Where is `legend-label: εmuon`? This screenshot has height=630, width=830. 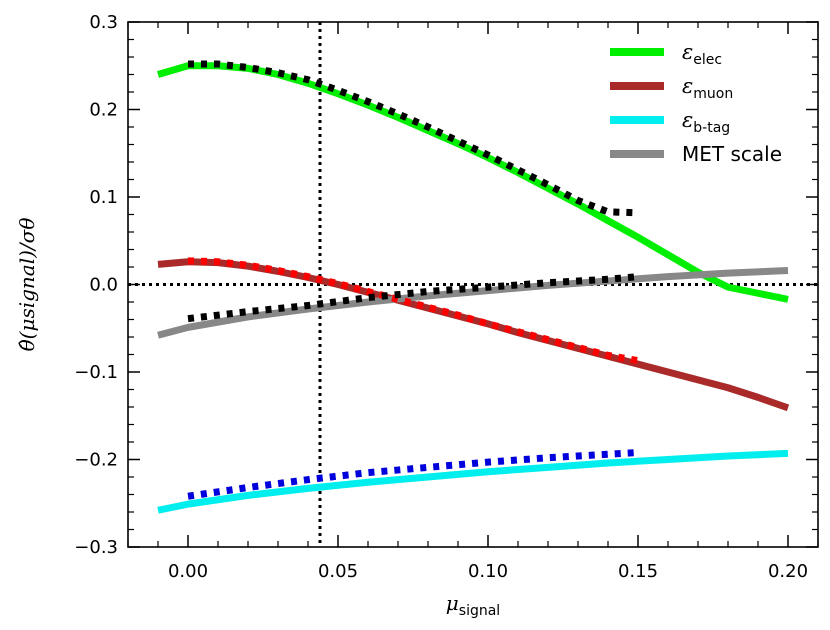 legend-label: εmuon is located at coordinates (707, 88).